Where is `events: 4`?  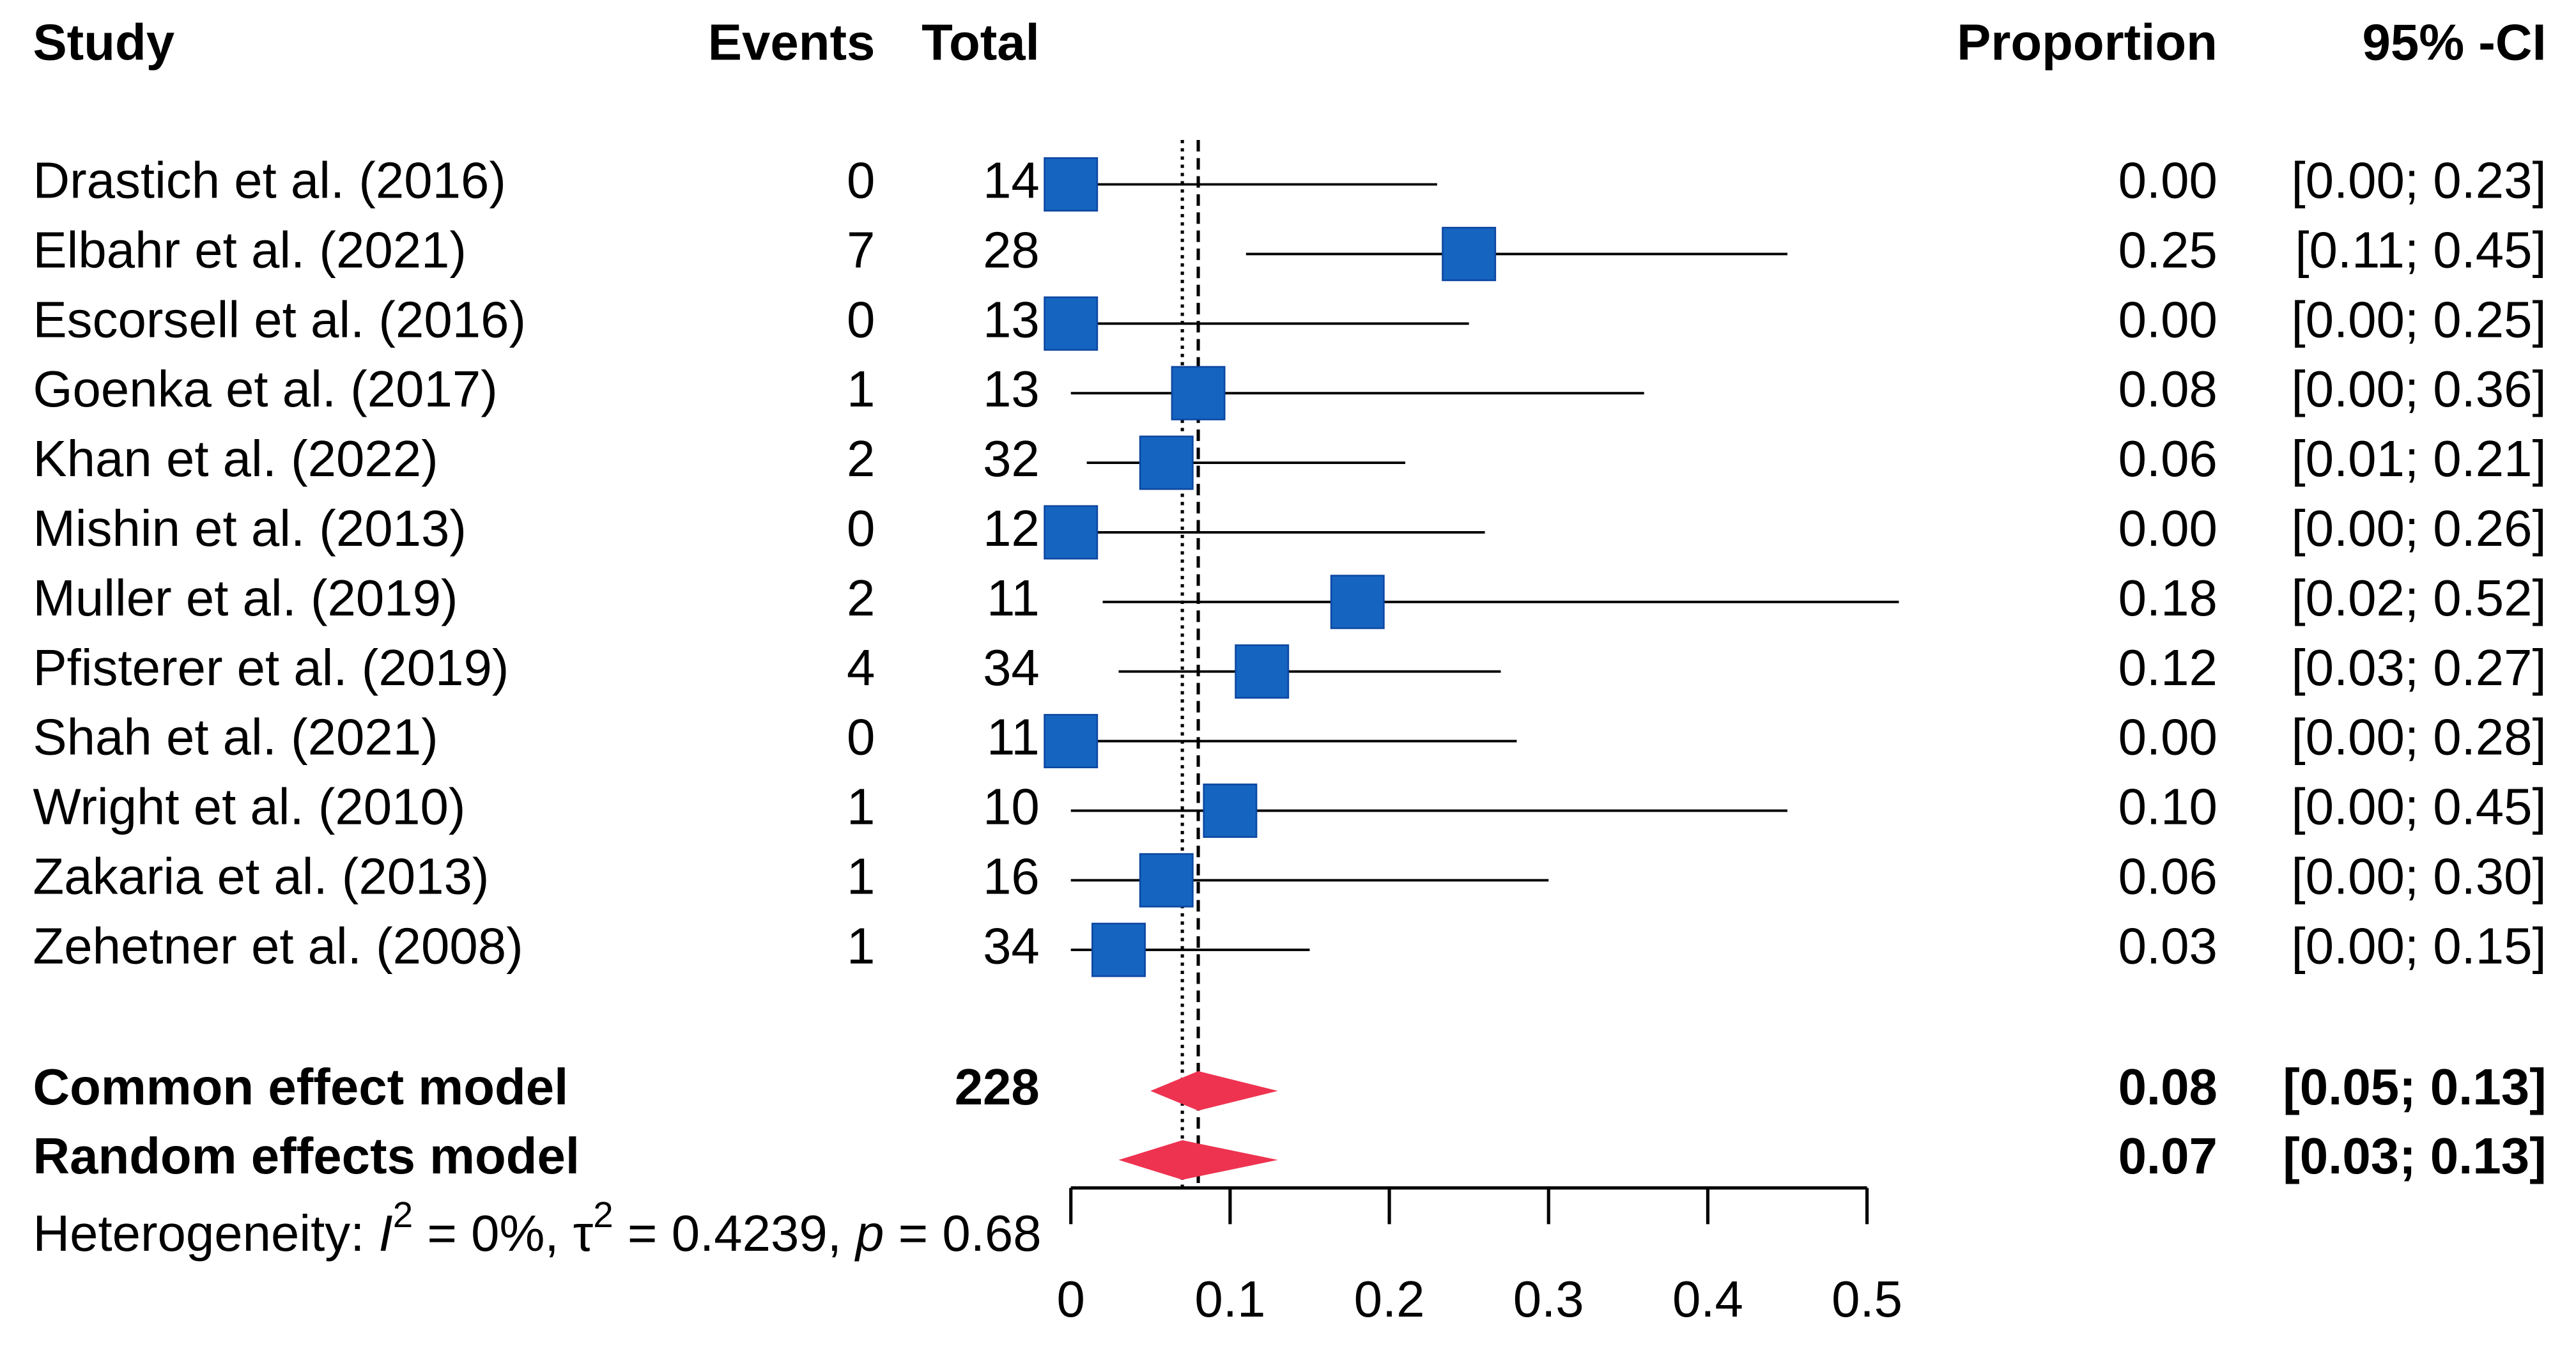 events: 4 is located at coordinates (861, 668).